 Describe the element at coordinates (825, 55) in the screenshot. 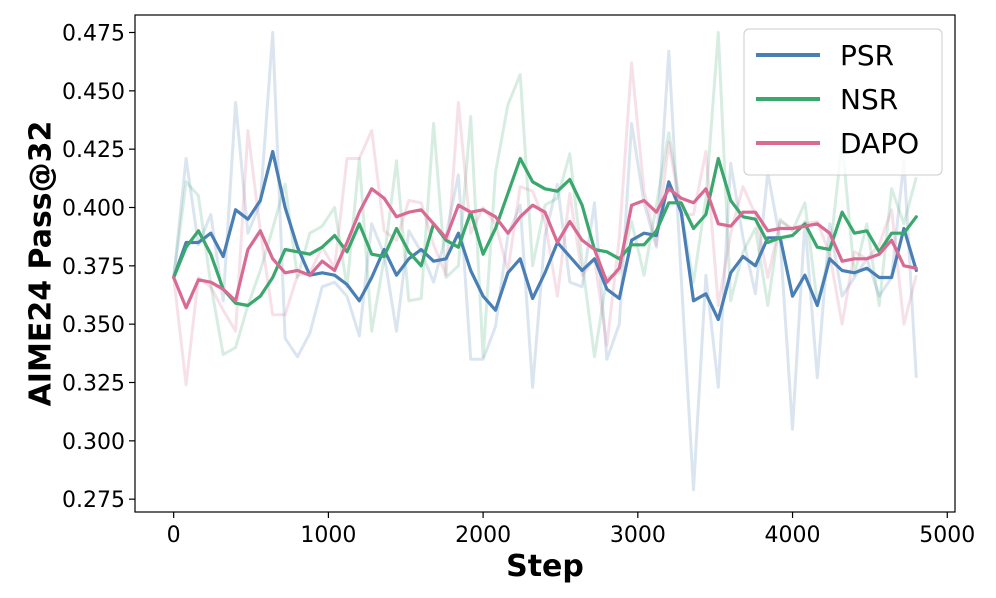

I see `legend-entry-psr: PSR` at that location.